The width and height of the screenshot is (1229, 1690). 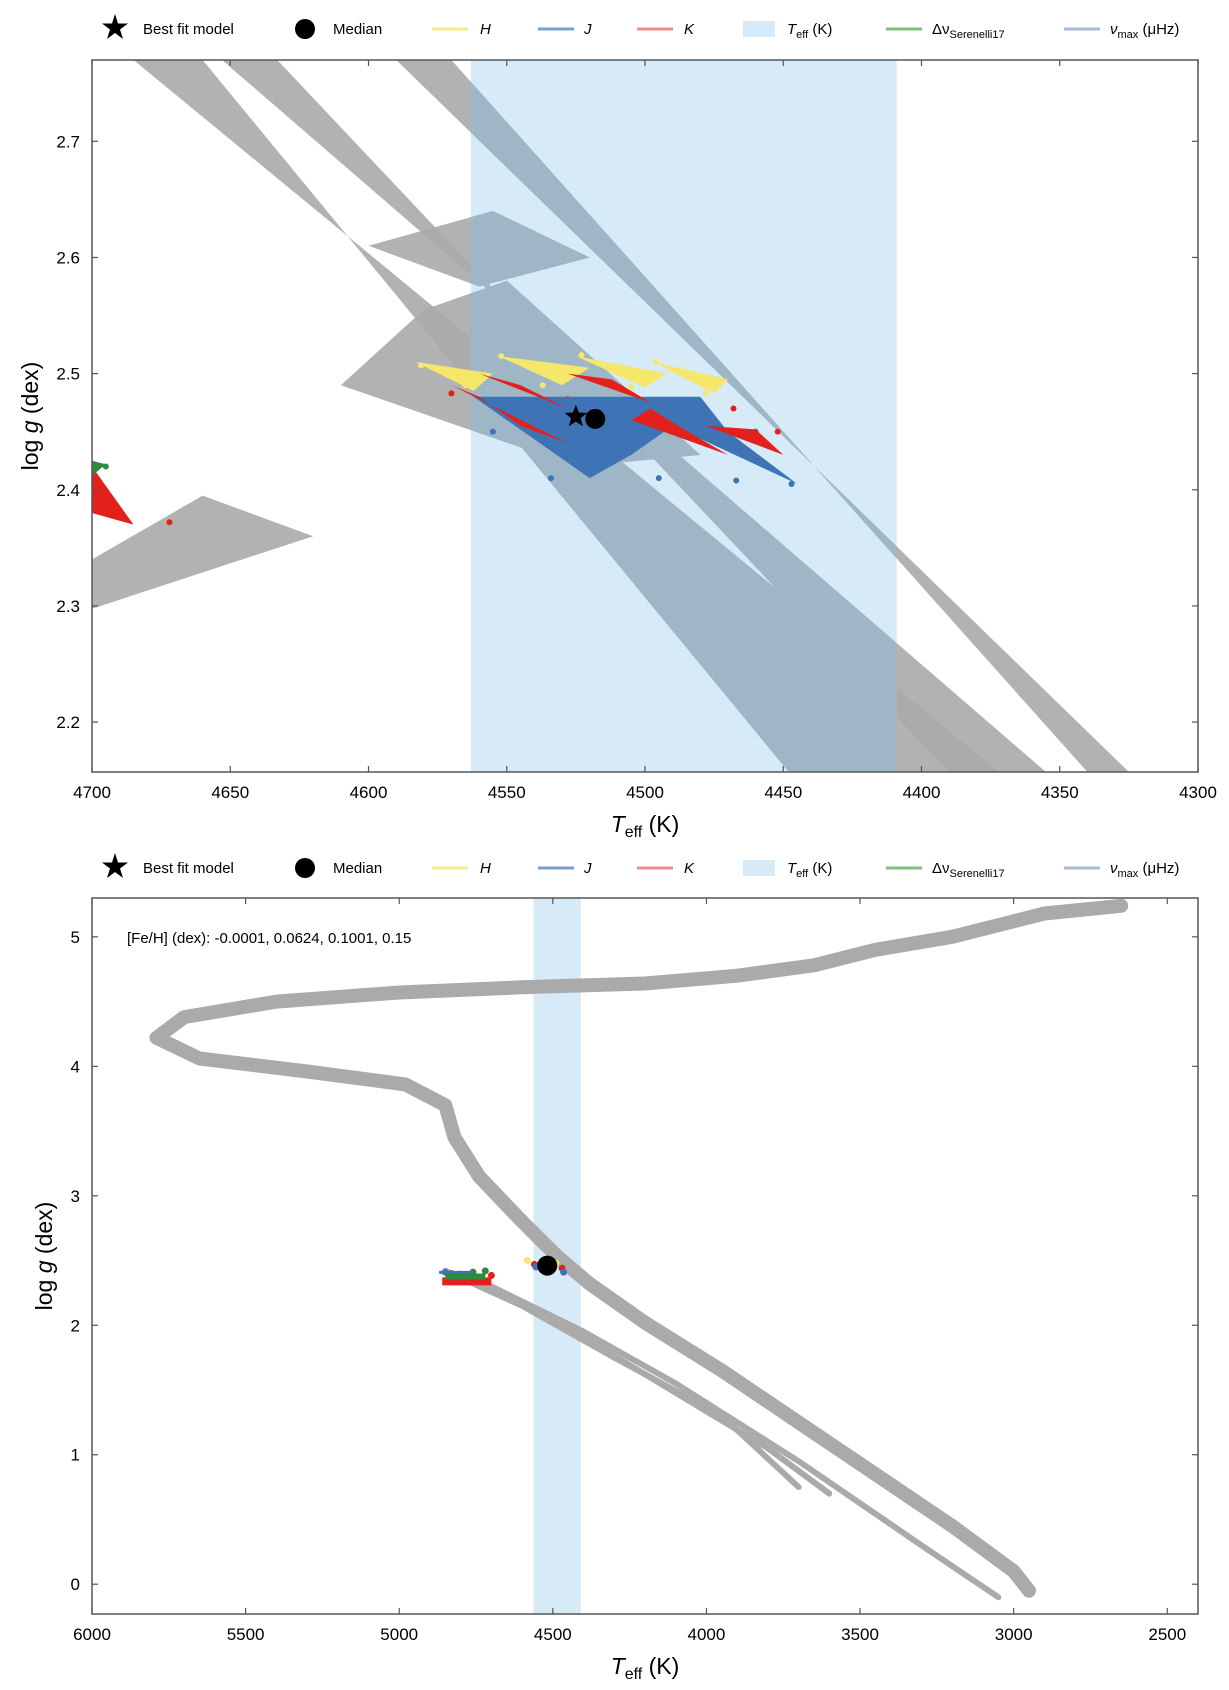 What do you see at coordinates (68, 606) in the screenshot?
I see `y-tick-label: 2.3` at bounding box center [68, 606].